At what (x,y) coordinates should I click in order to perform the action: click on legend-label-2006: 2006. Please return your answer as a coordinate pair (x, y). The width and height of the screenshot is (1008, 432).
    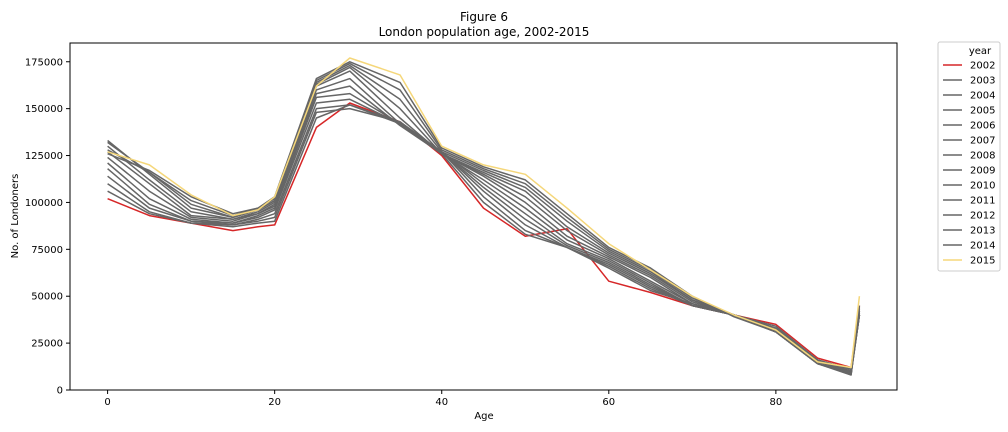
    Looking at the image, I should click on (982, 126).